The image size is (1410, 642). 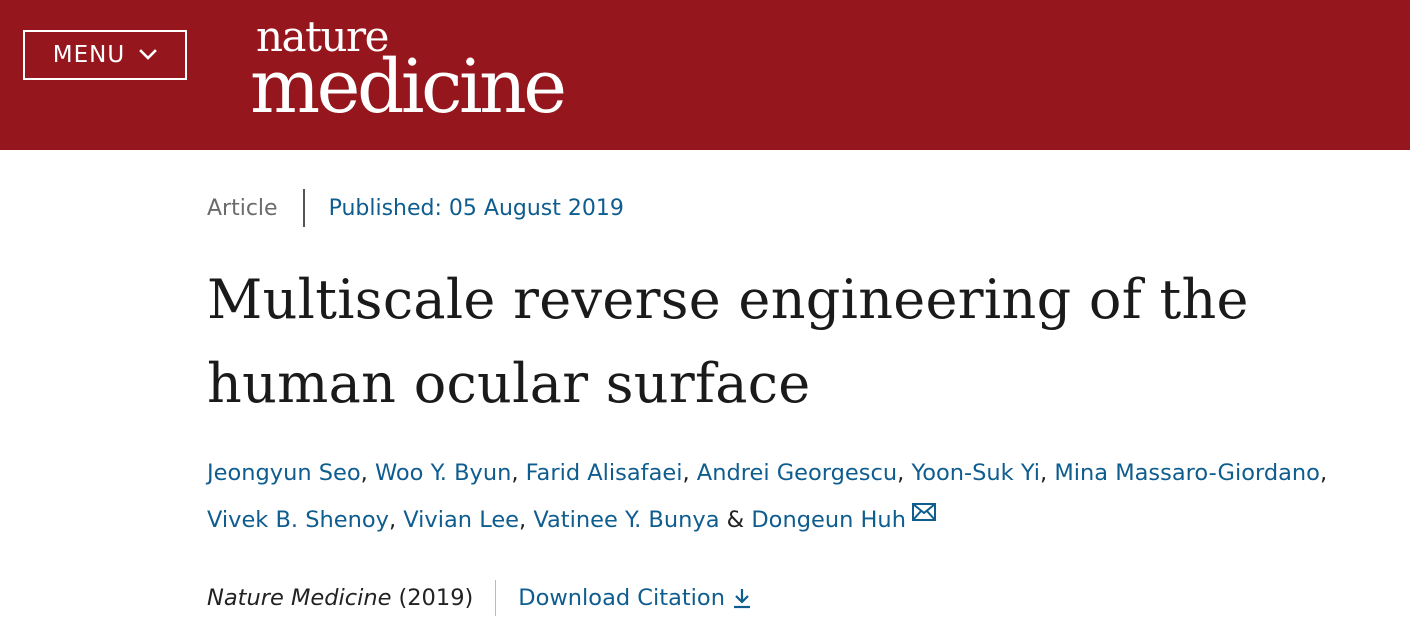 I want to click on download-citation-link: Download Citation, so click(x=634, y=598).